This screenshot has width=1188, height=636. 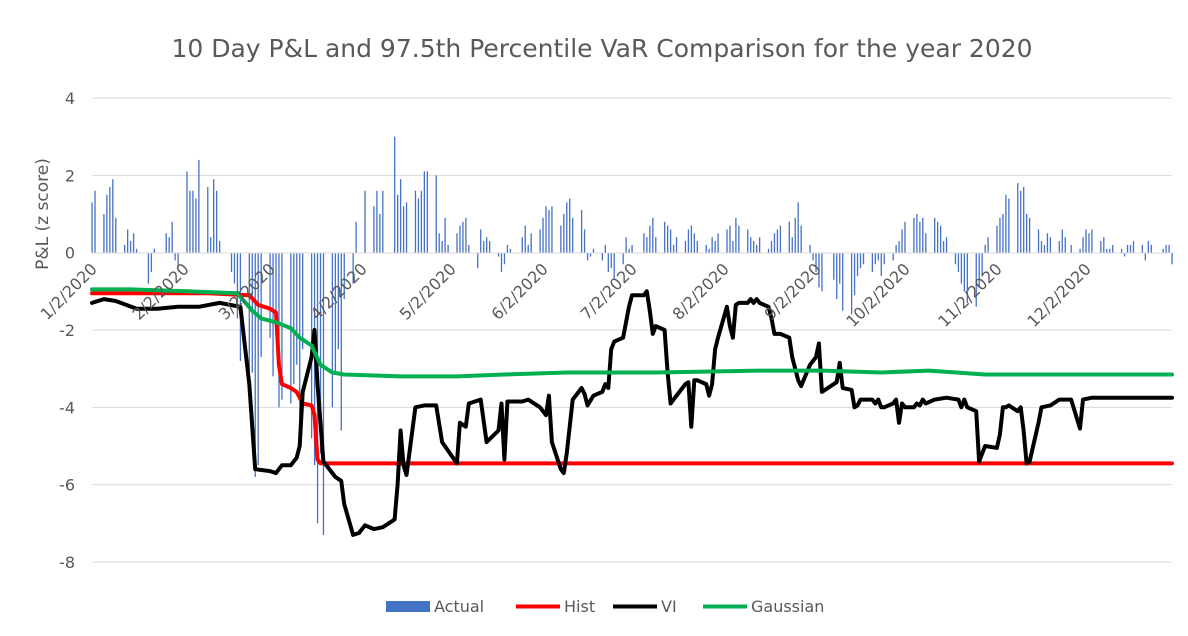 What do you see at coordinates (43, 214) in the screenshot?
I see `y-axis-label: P&L (z score)` at bounding box center [43, 214].